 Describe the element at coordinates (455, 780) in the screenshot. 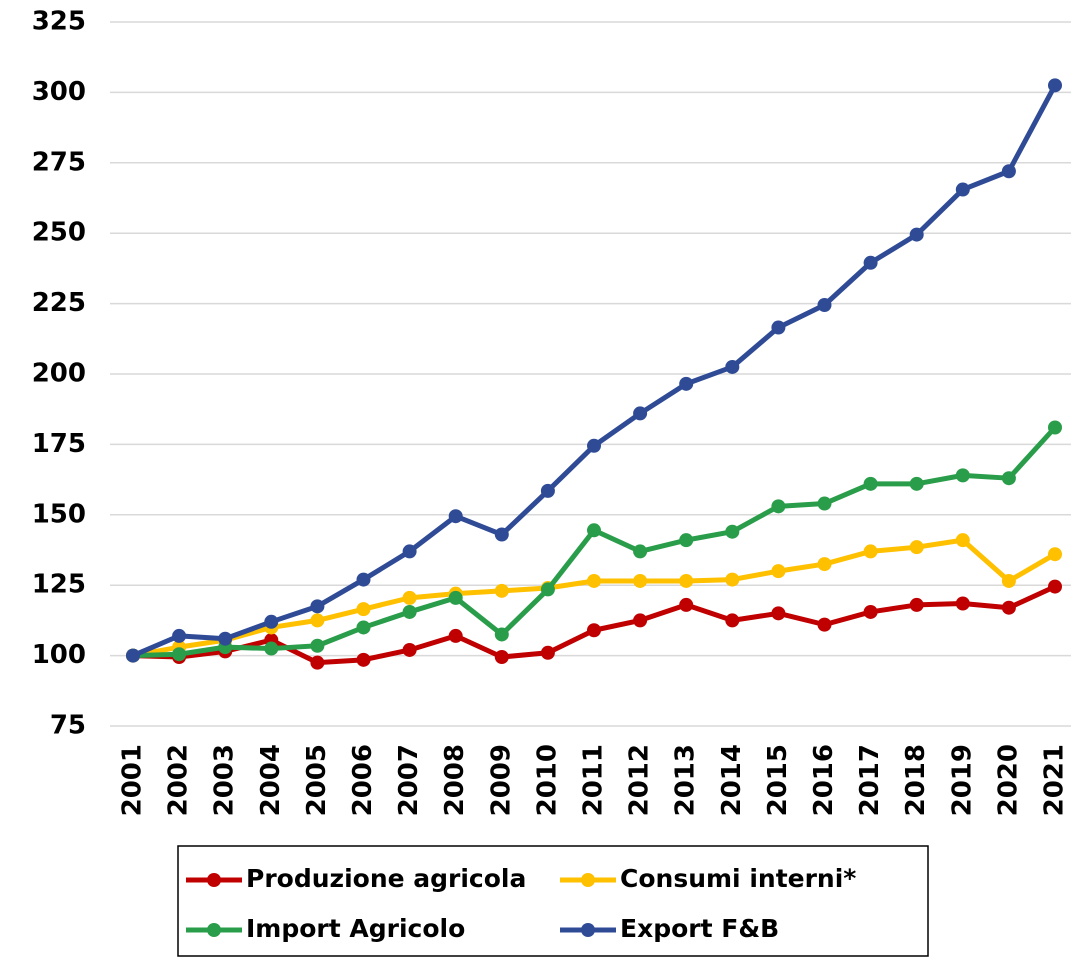

I see `x-tick-label: 2008` at that location.